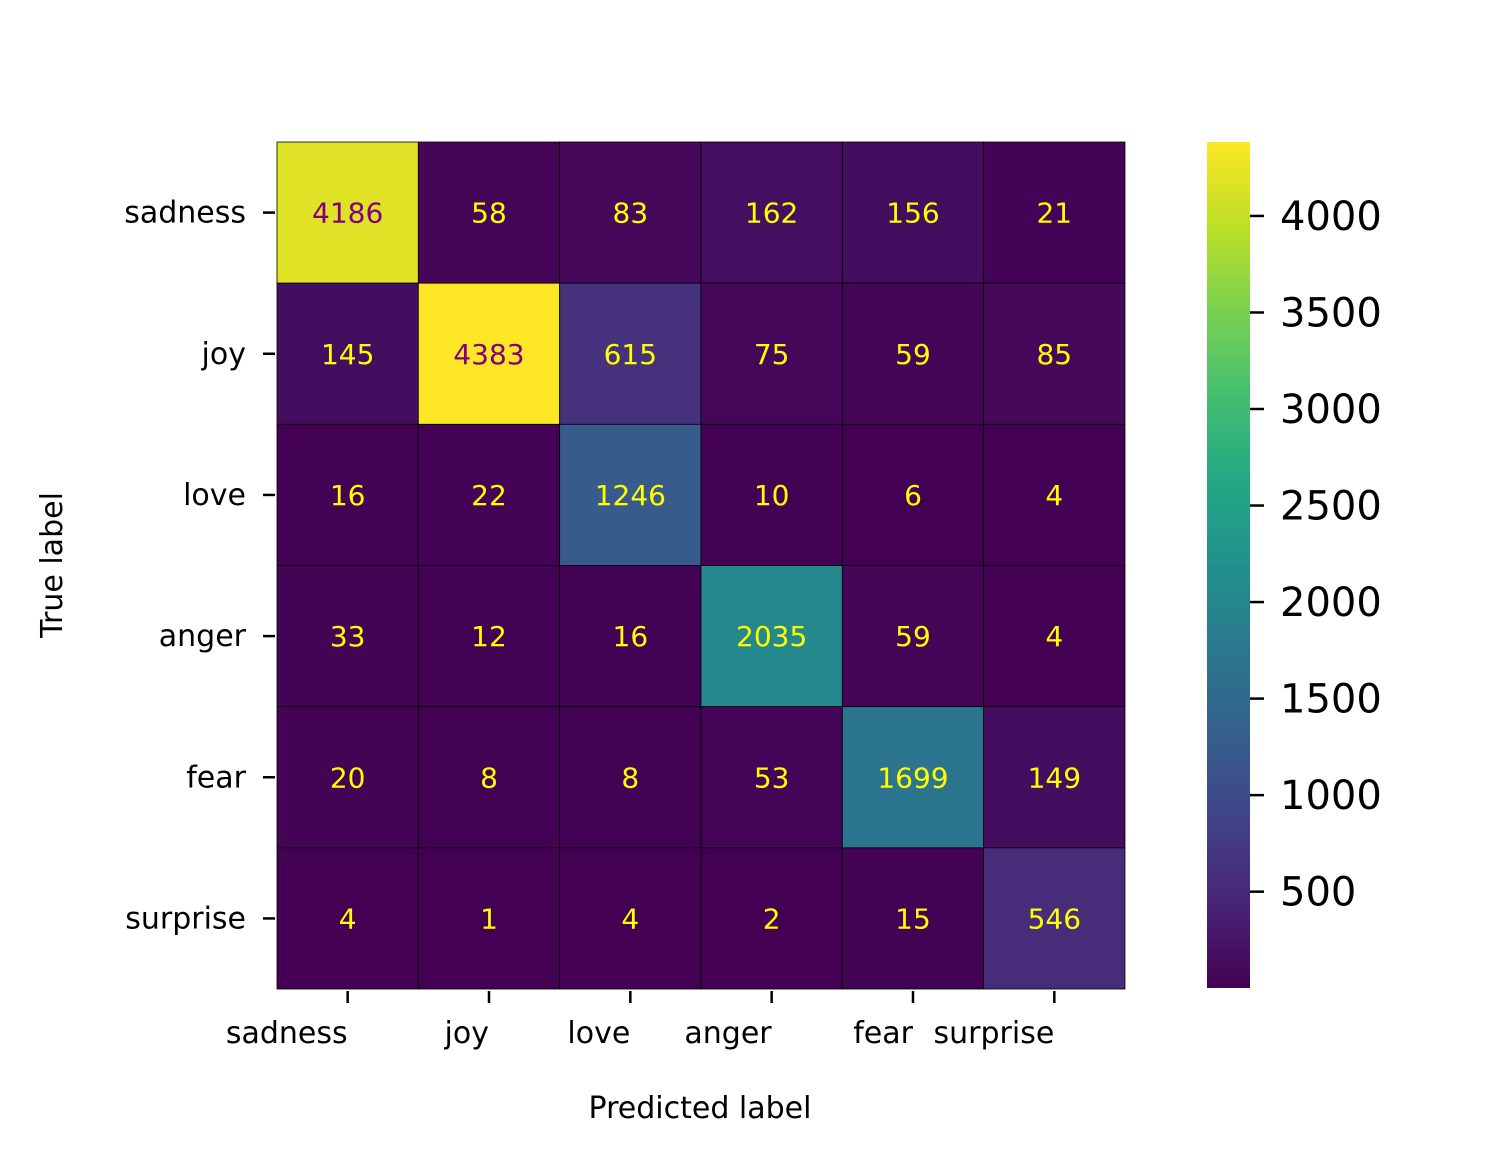 Image resolution: width=1502 pixels, height=1149 pixels. Describe the element at coordinates (287, 1033) in the screenshot. I see `x-tick-label: sadness` at that location.